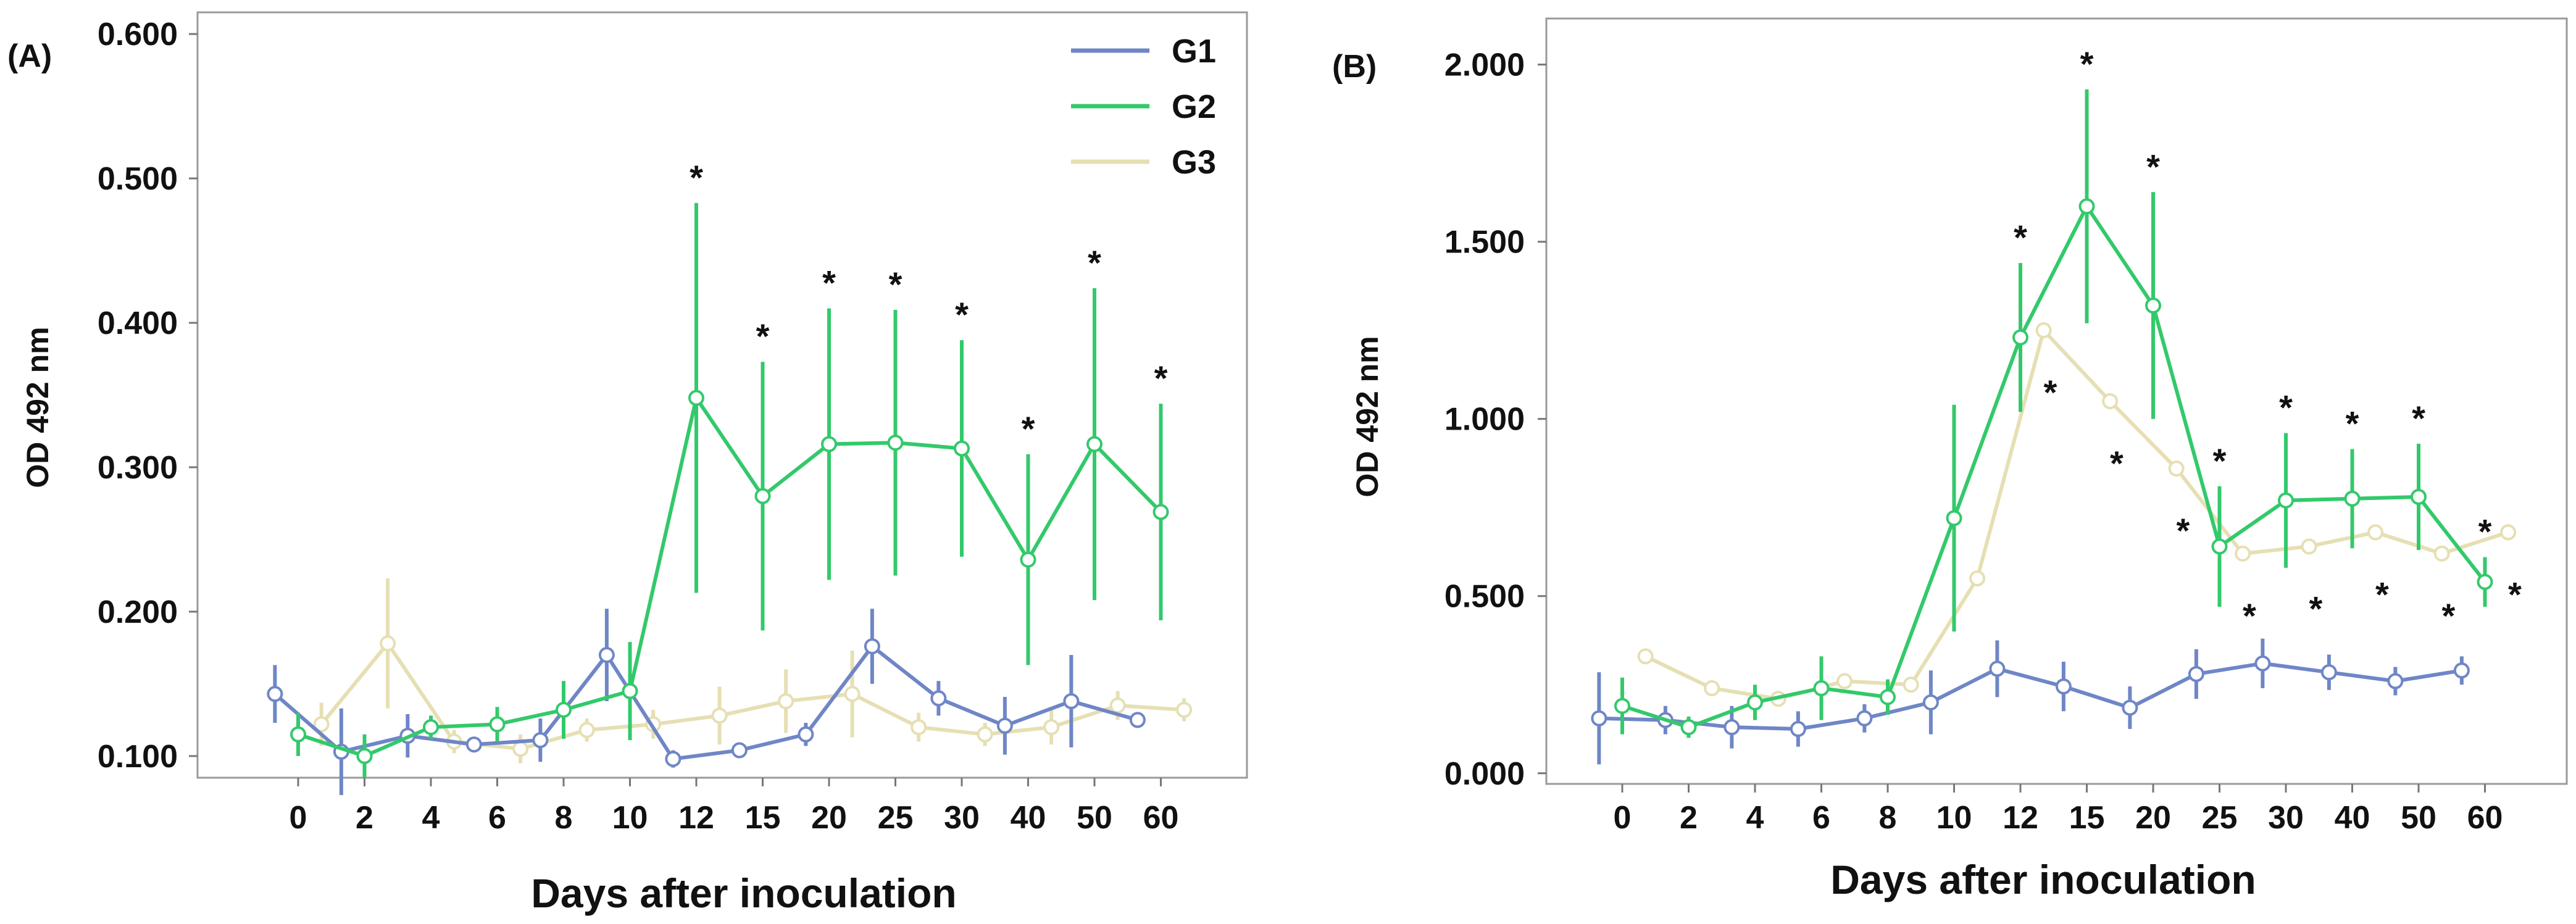 The width and height of the screenshot is (2576, 924). What do you see at coordinates (2087, 818) in the screenshot?
I see `panel-b-x-tick-label: 15` at bounding box center [2087, 818].